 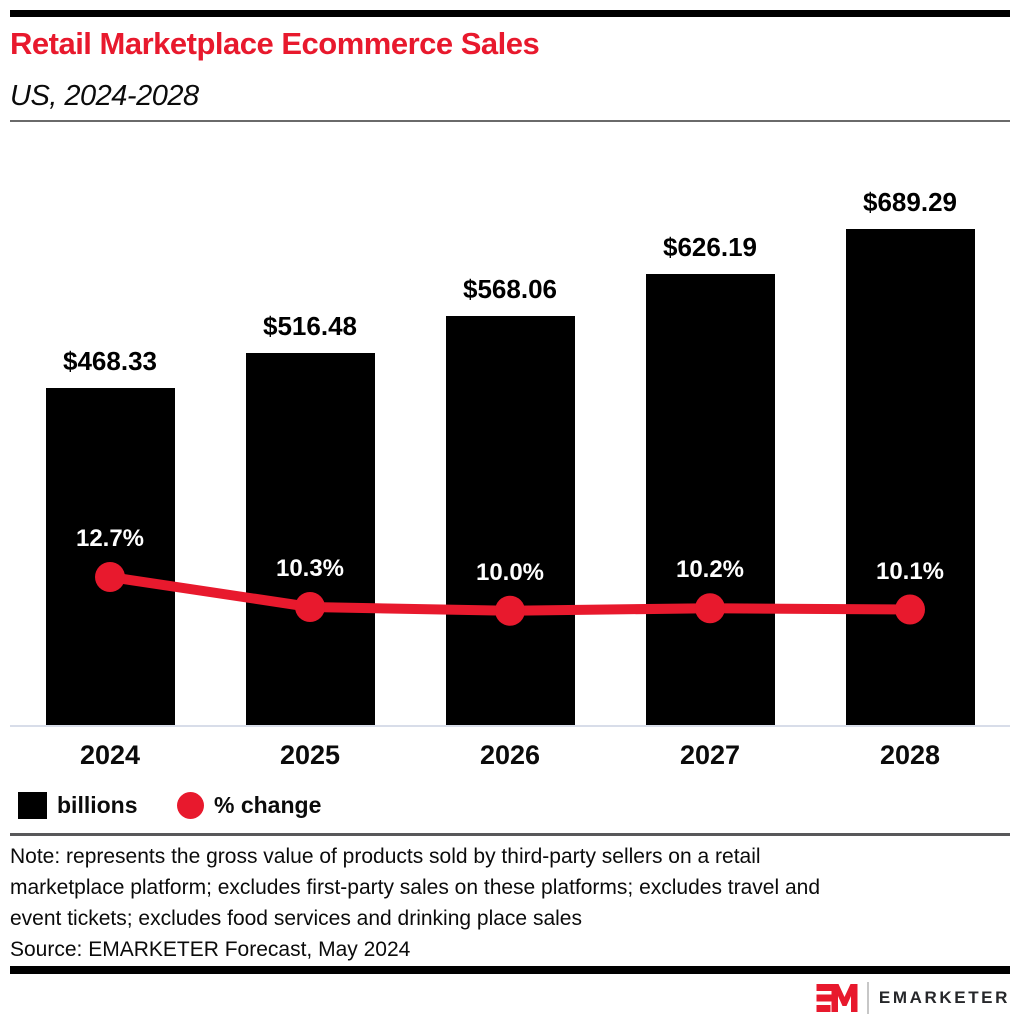 I want to click on chart-legend: billions % change, so click(x=318, y=806).